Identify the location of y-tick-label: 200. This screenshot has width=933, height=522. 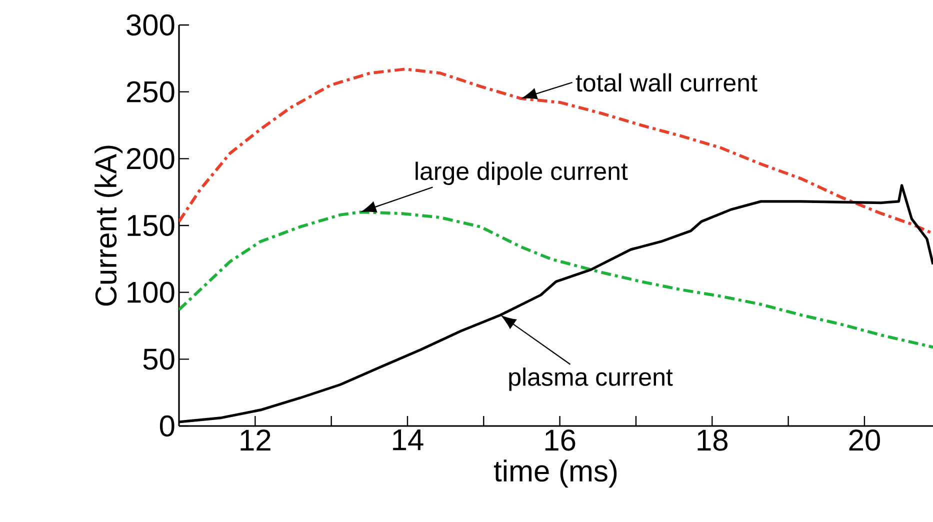
(150, 159).